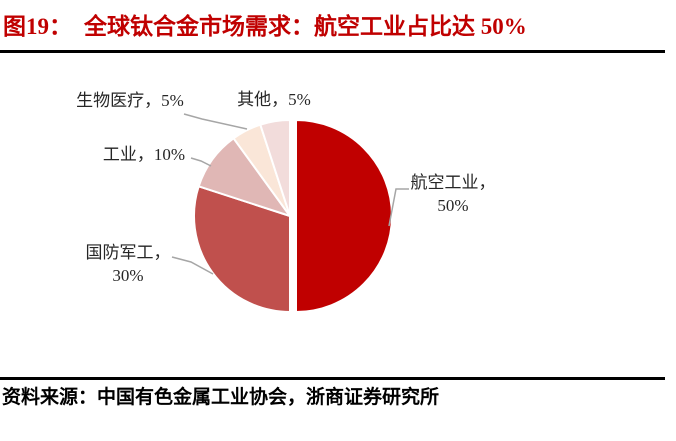 The width and height of the screenshot is (676, 441). I want to click on figure-title-text: 全球钛合金市场需求：航空工业占比达 50%, so click(305, 26).